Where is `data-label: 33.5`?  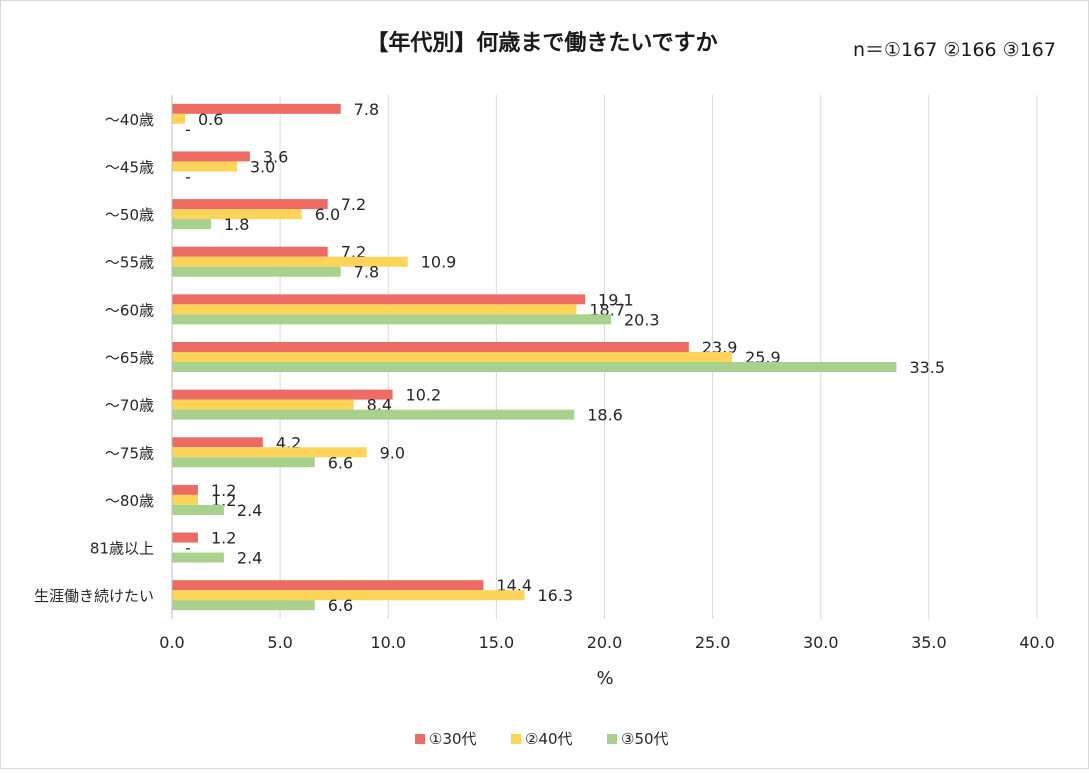
data-label: 33.5 is located at coordinates (927, 367).